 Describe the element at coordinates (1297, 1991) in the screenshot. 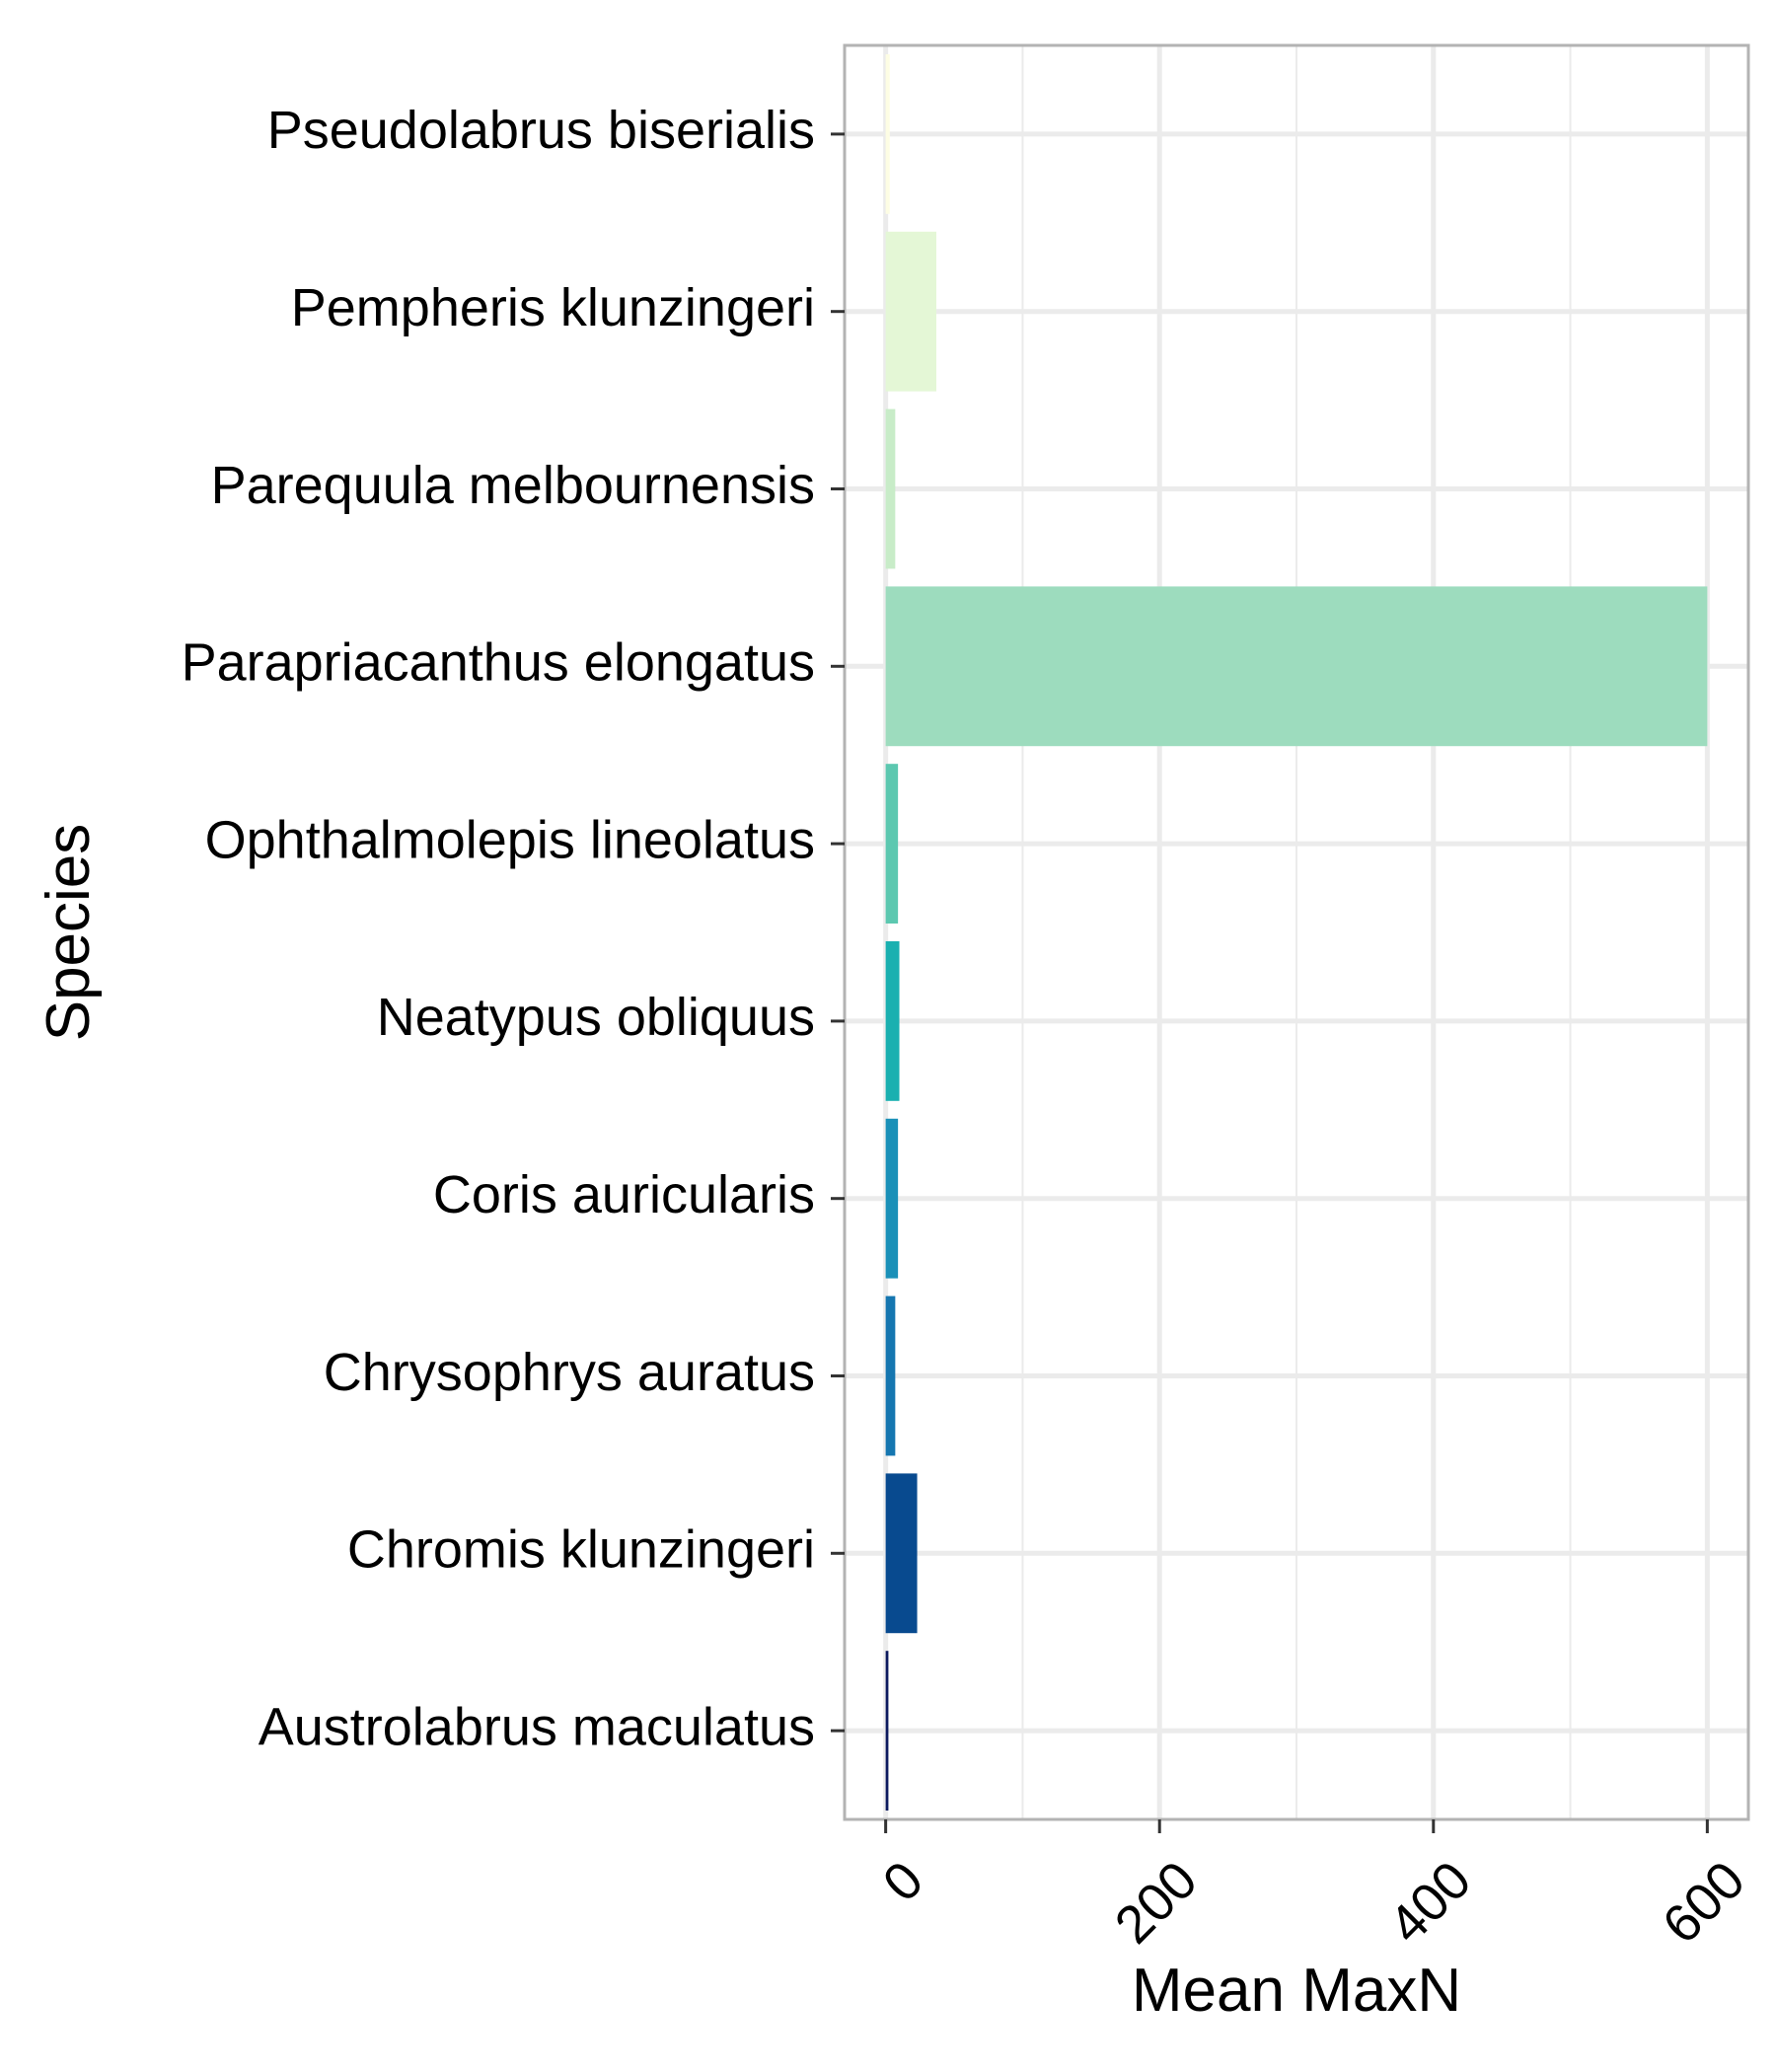

I see `x-axis-title: Mean MaxN` at that location.